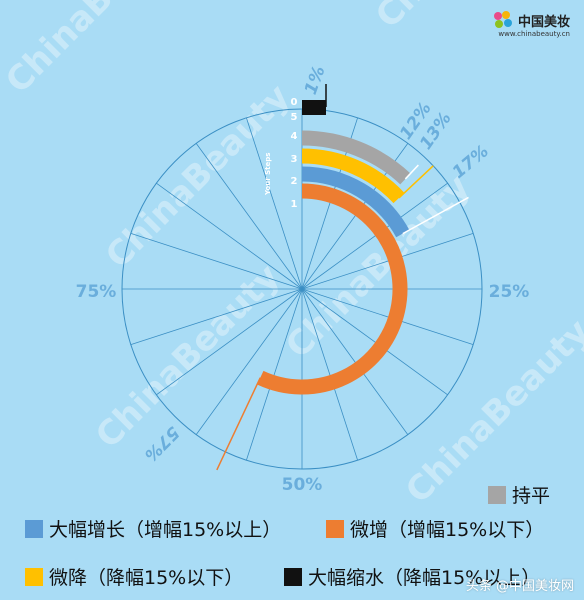  I want to click on ring-number-label: 1, so click(294, 204).